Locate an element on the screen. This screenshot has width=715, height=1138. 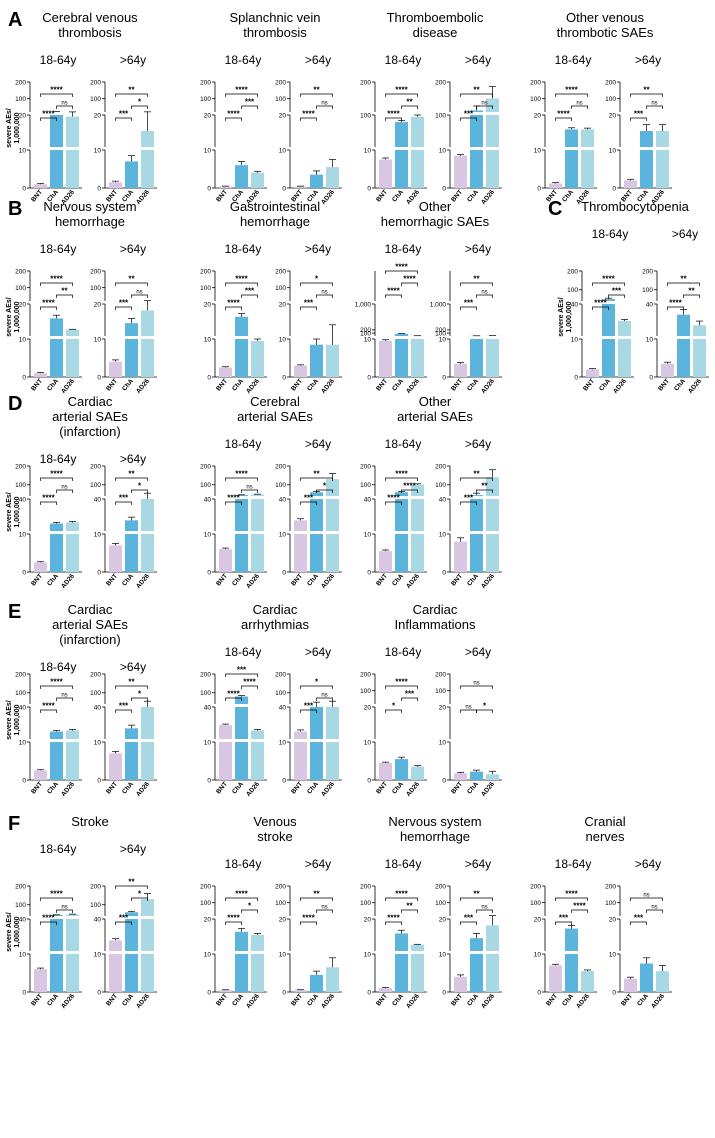
panel-letter: A is located at coordinates (15, 20).